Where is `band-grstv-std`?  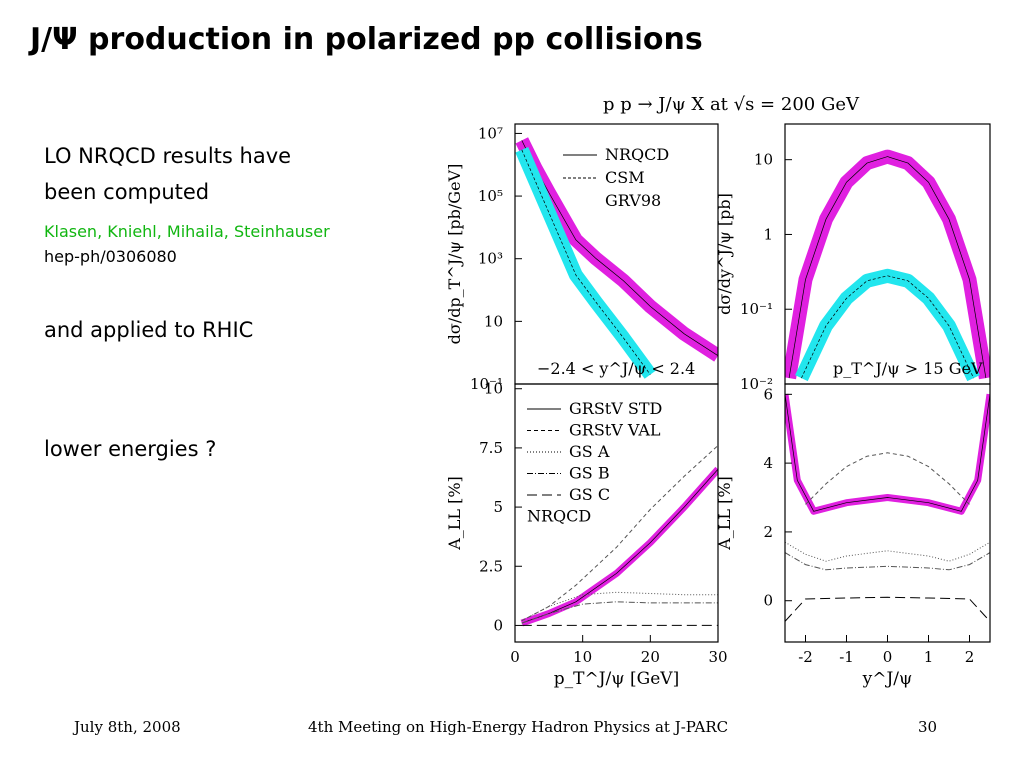
band-grstv-std is located at coordinates (619, 546).